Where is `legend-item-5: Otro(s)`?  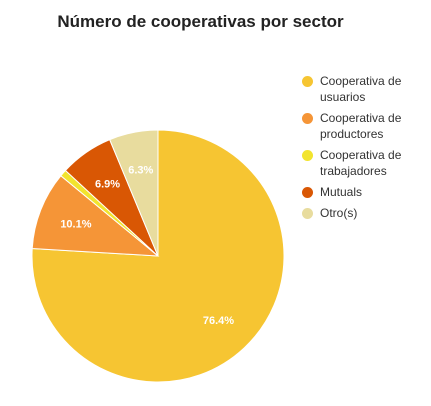
legend-item-5: Otro(s) is located at coordinates (362, 213).